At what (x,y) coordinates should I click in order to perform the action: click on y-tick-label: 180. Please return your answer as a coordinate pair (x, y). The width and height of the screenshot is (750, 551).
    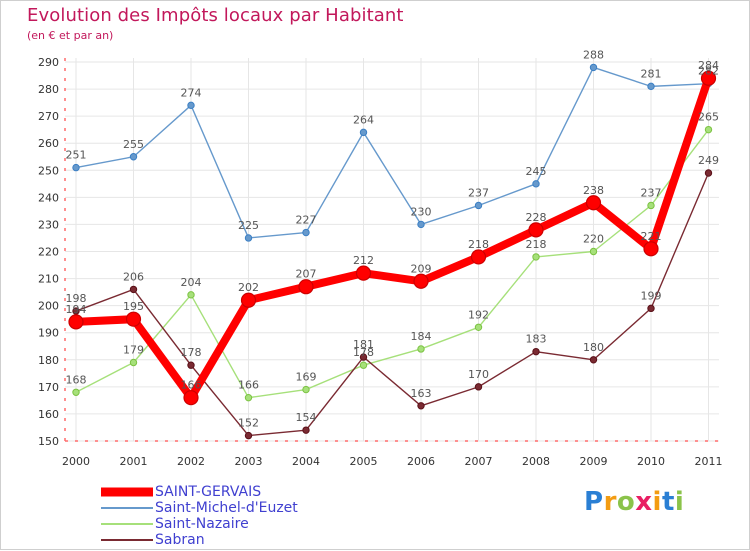
    Looking at the image, I should click on (48, 360).